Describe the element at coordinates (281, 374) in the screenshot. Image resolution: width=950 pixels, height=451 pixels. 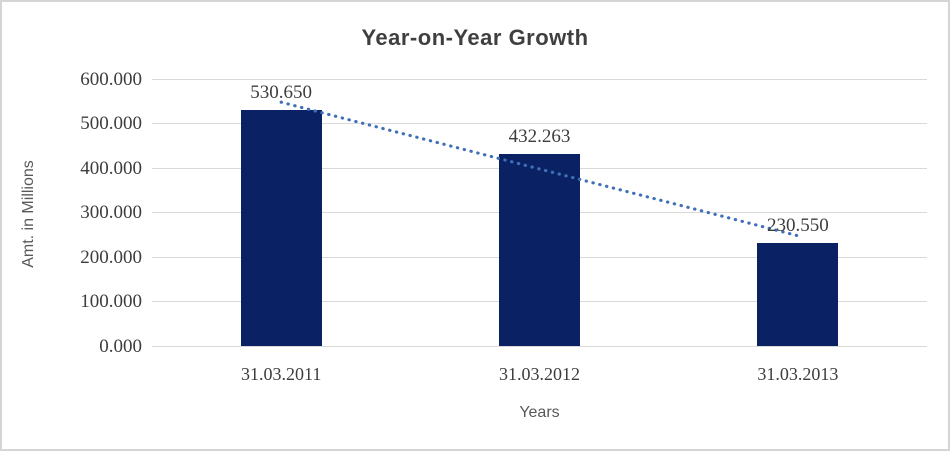
I see `x-axis-tick-label: 31.03.2011` at that location.